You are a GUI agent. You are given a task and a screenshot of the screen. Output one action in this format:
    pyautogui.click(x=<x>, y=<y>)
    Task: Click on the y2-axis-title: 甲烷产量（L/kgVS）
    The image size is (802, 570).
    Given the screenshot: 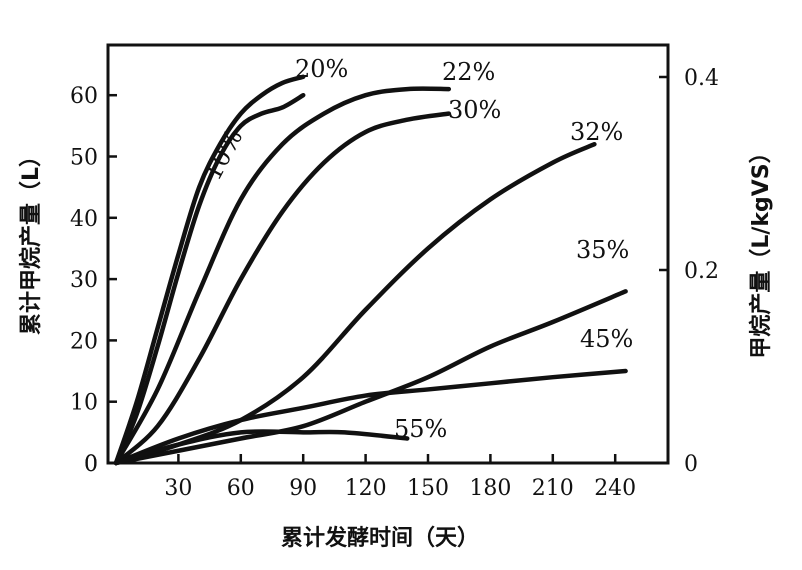 What is the action you would take?
    pyautogui.click(x=761, y=249)
    